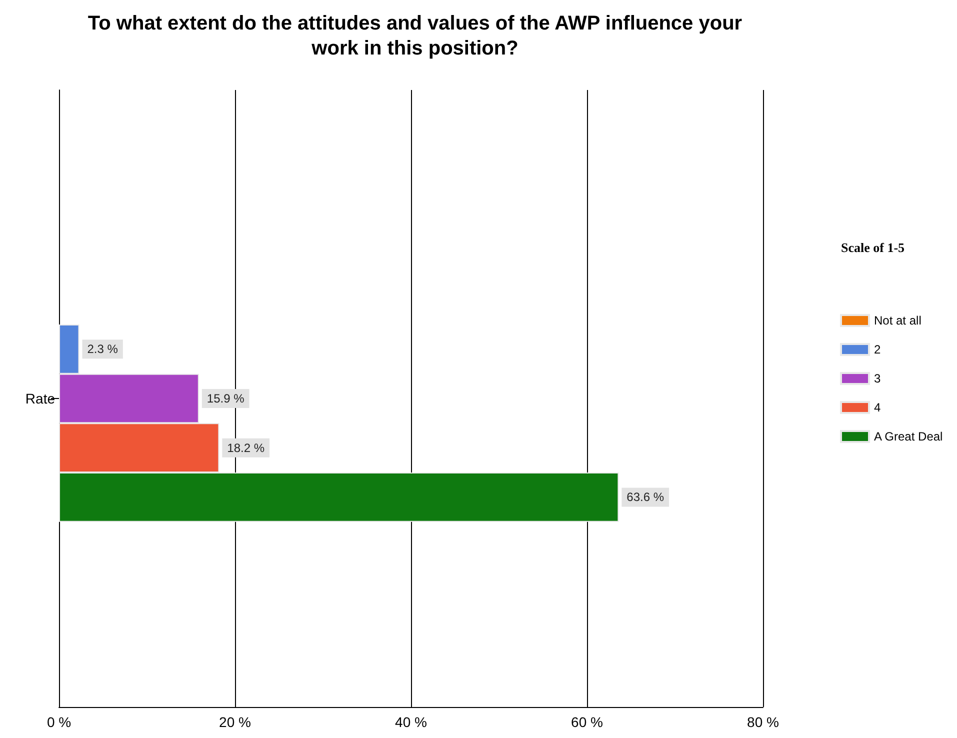 The width and height of the screenshot is (957, 738). I want to click on legend-title: Scale of 1-5, so click(873, 247).